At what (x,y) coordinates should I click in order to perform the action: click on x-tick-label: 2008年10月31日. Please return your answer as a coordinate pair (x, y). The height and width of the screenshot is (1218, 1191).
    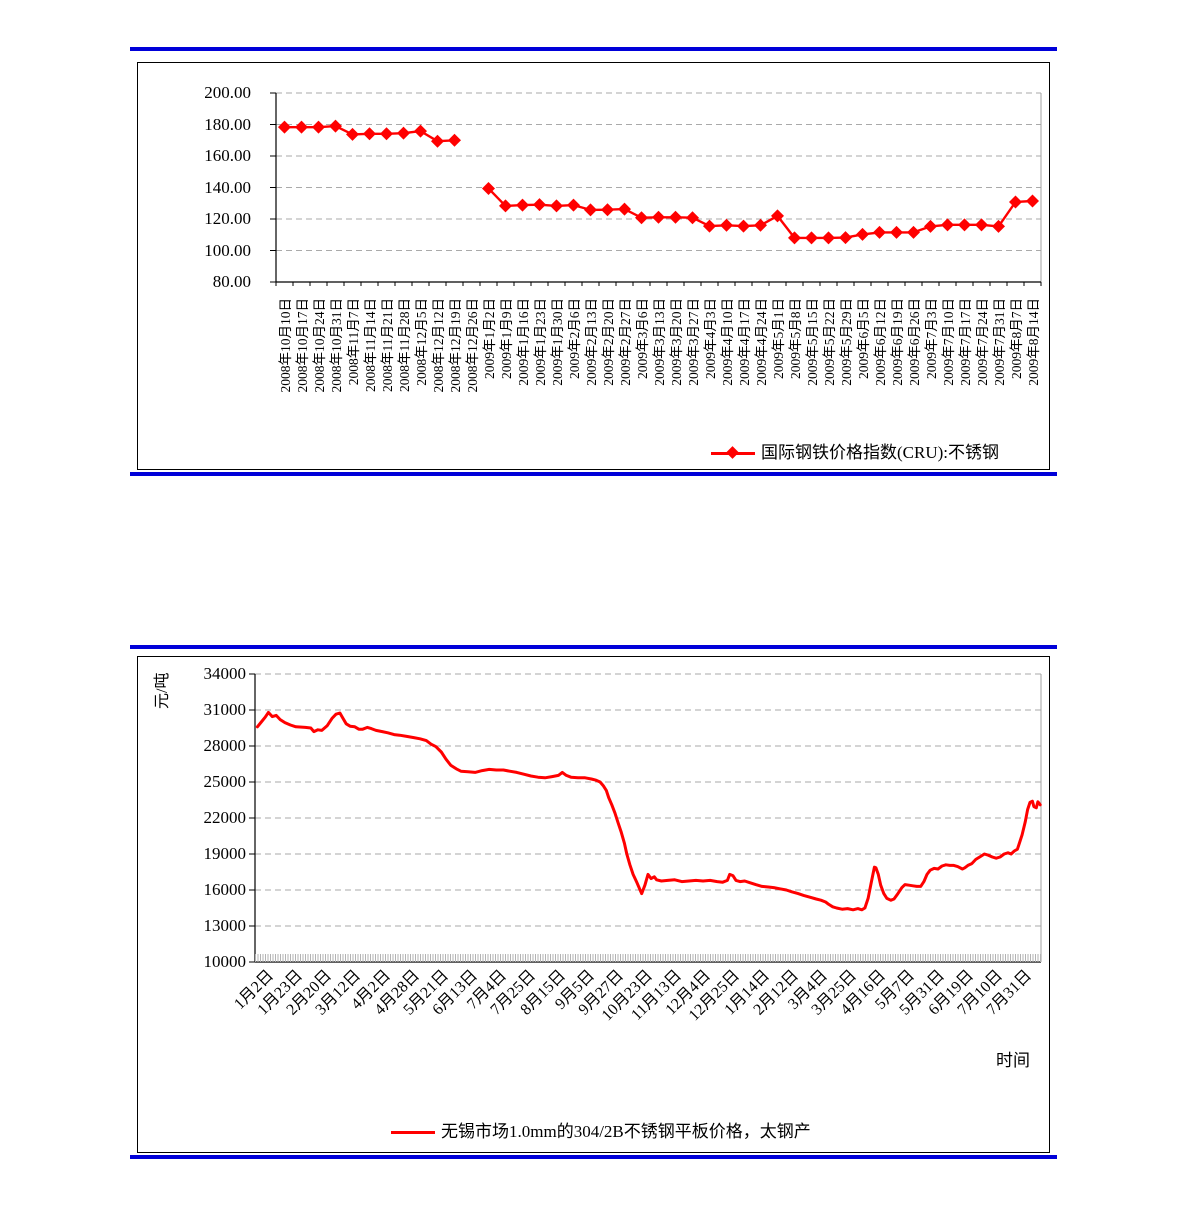
    Looking at the image, I should click on (336, 345).